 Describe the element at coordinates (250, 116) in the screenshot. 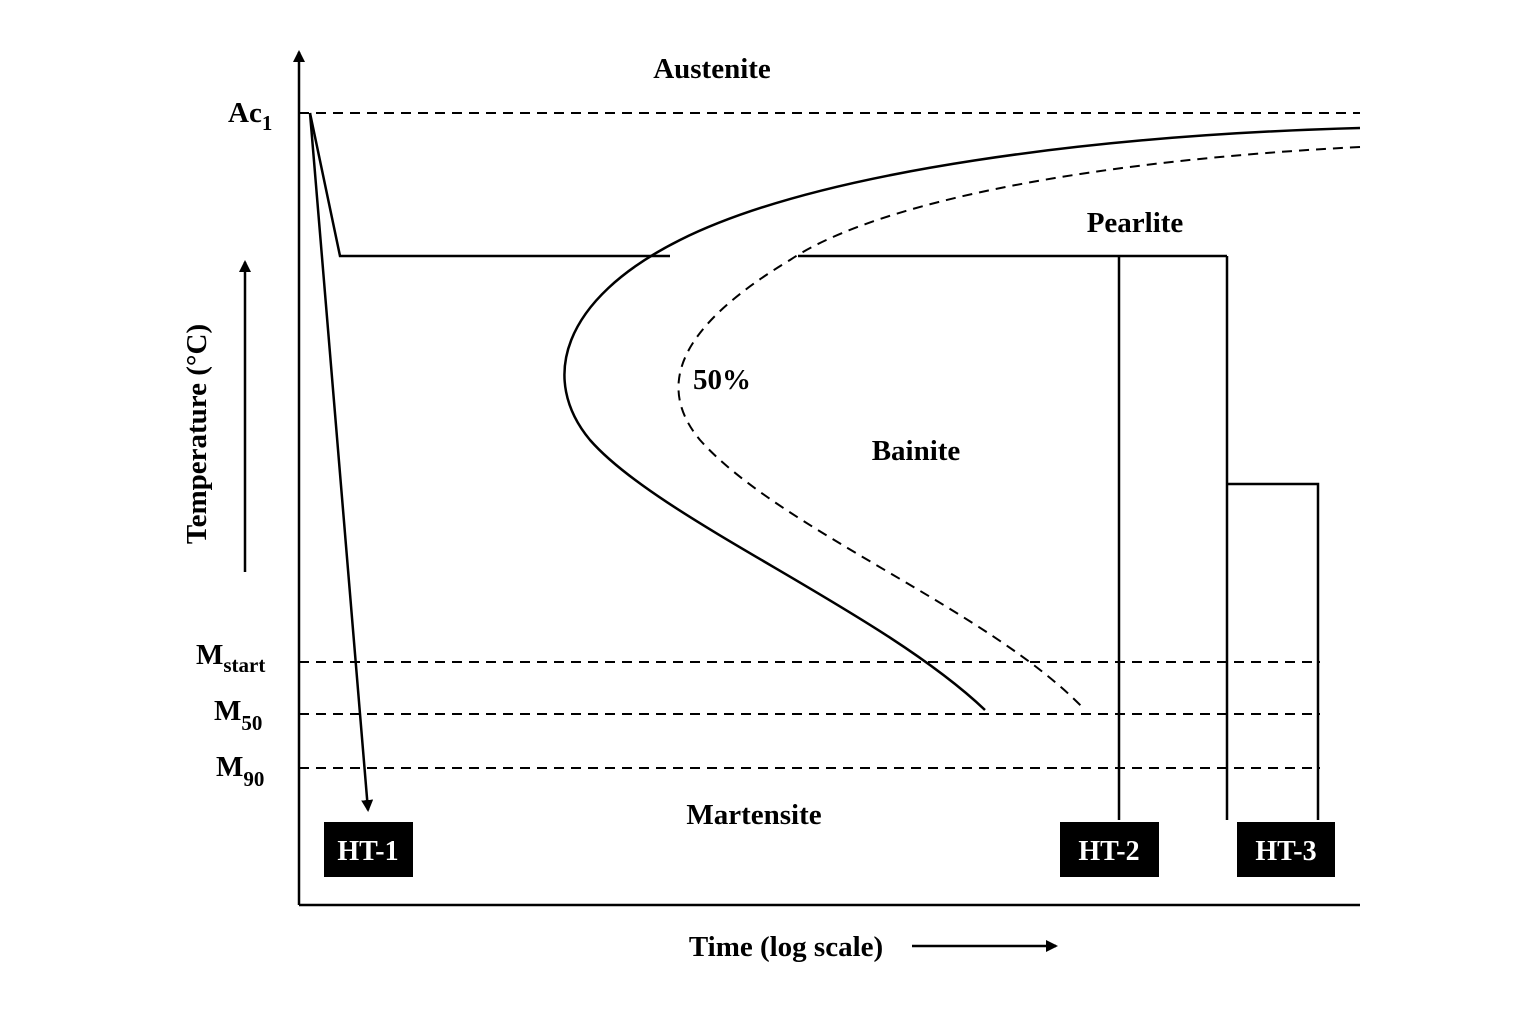

I see `ac1-label: Ac1` at that location.